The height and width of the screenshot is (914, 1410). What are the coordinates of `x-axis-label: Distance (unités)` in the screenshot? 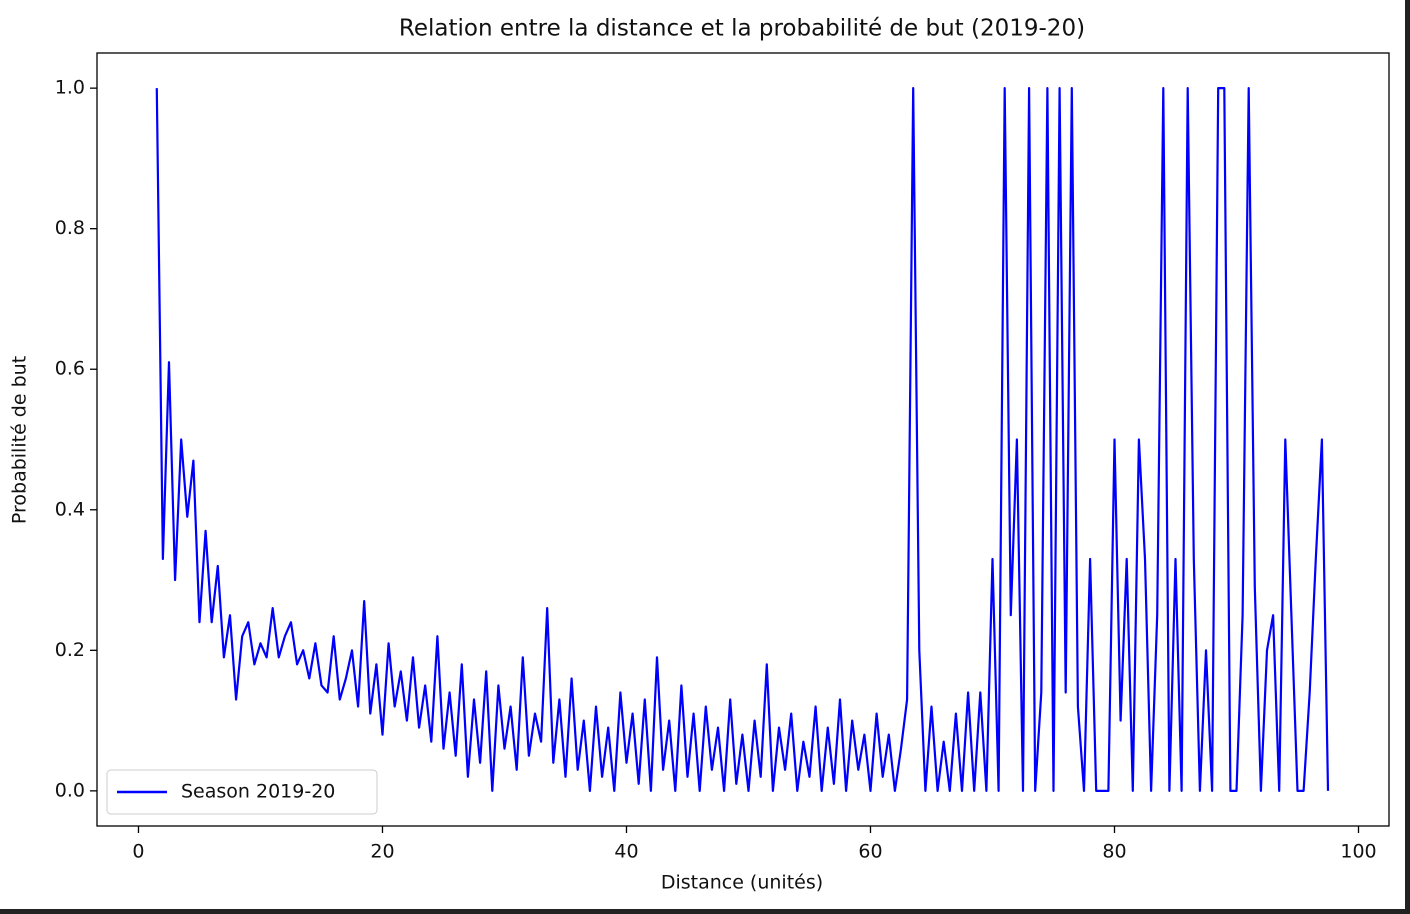 It's located at (742, 883).